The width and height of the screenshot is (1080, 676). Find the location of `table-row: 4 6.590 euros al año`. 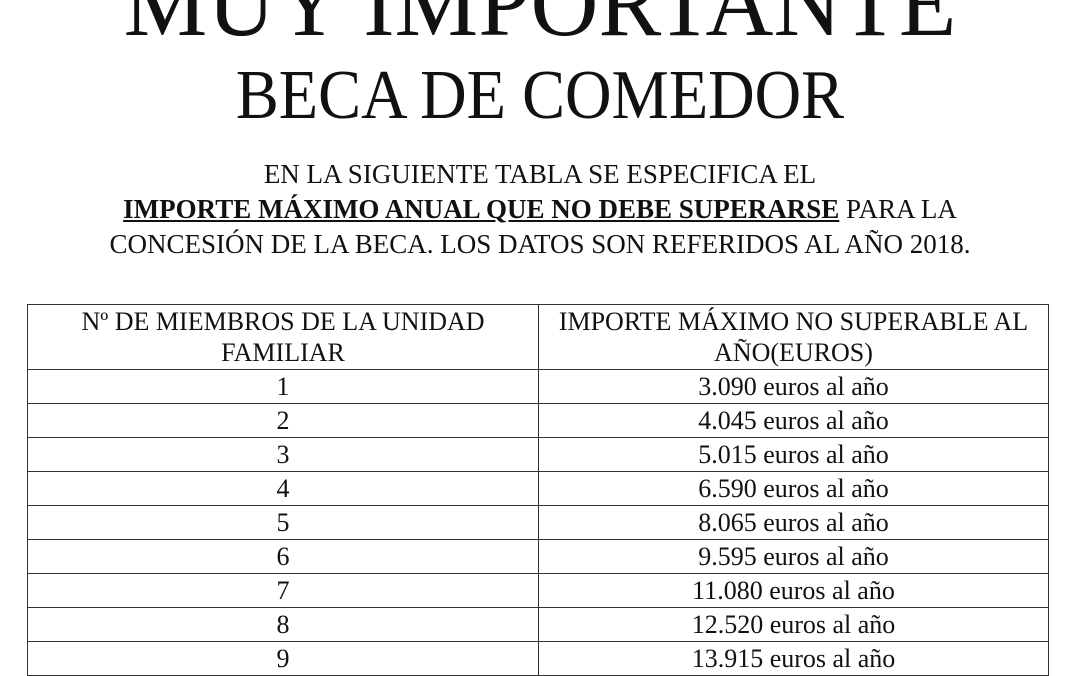

table-row: 4 6.590 euros al año is located at coordinates (538, 488).